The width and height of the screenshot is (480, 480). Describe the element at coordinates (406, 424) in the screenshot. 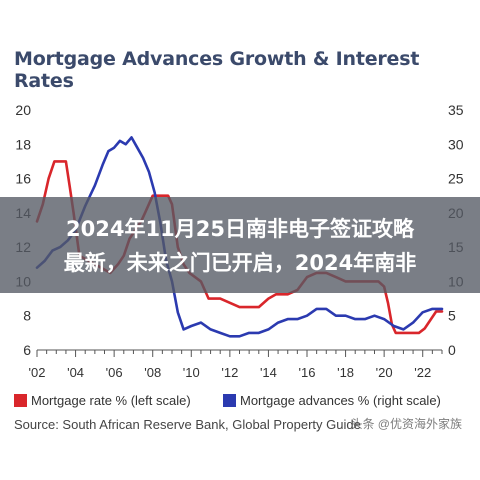

I see `watermark: 头条 @优资海外家族` at that location.